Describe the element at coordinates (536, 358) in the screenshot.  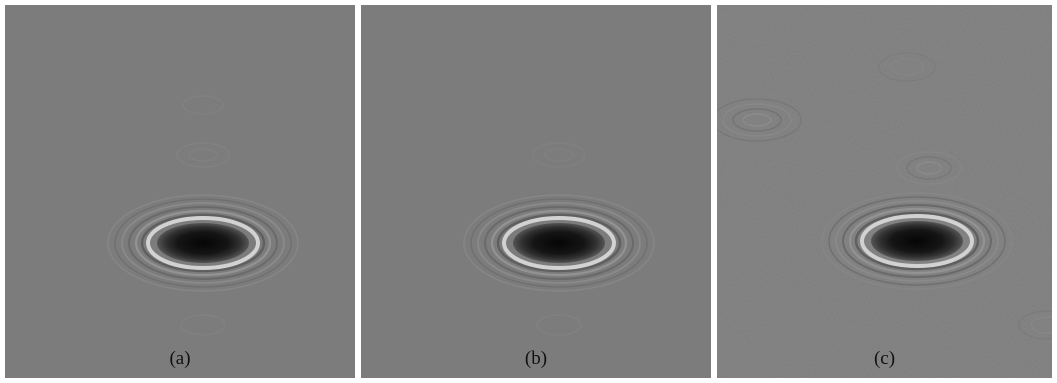
I see `panel-label-b: (b)` at that location.